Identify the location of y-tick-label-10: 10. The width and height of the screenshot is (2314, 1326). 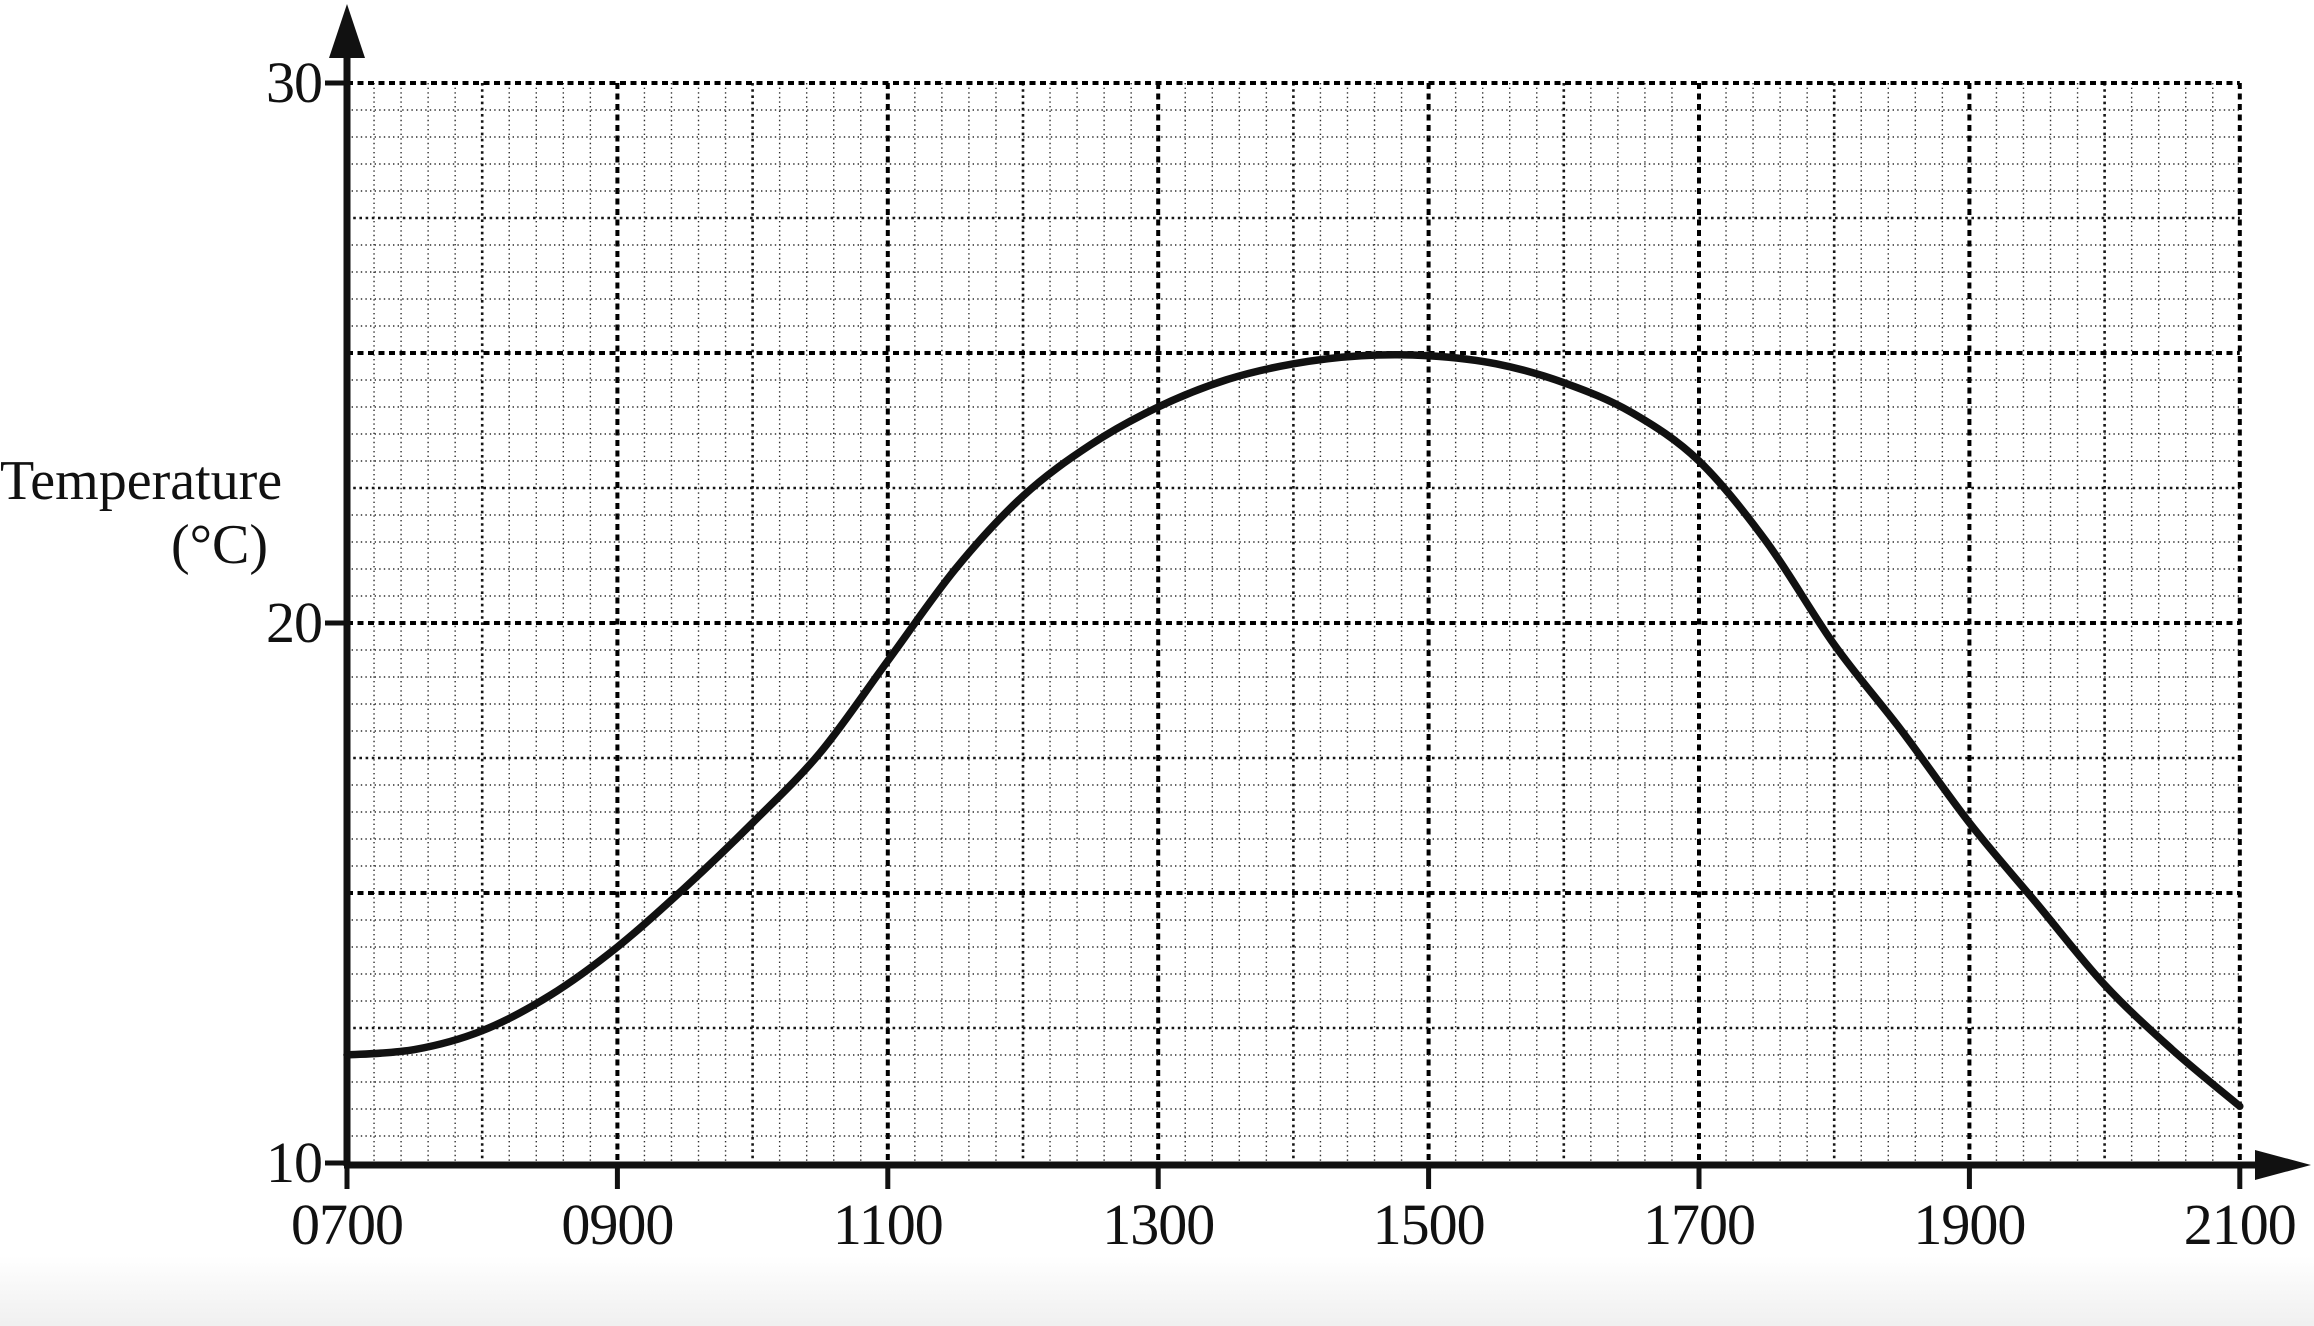
(294, 1162).